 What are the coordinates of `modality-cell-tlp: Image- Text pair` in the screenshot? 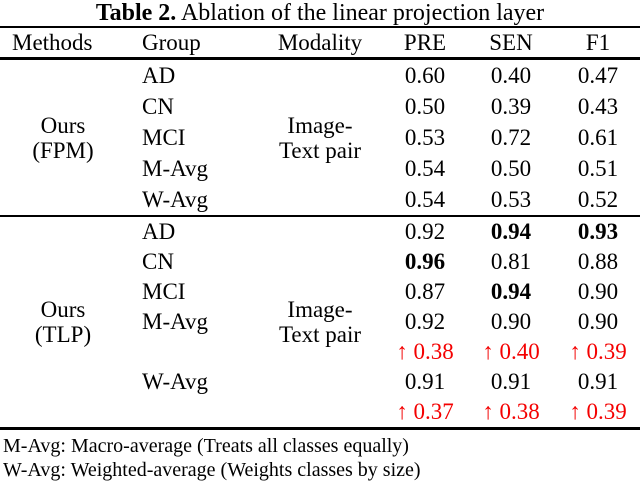 It's located at (320, 322).